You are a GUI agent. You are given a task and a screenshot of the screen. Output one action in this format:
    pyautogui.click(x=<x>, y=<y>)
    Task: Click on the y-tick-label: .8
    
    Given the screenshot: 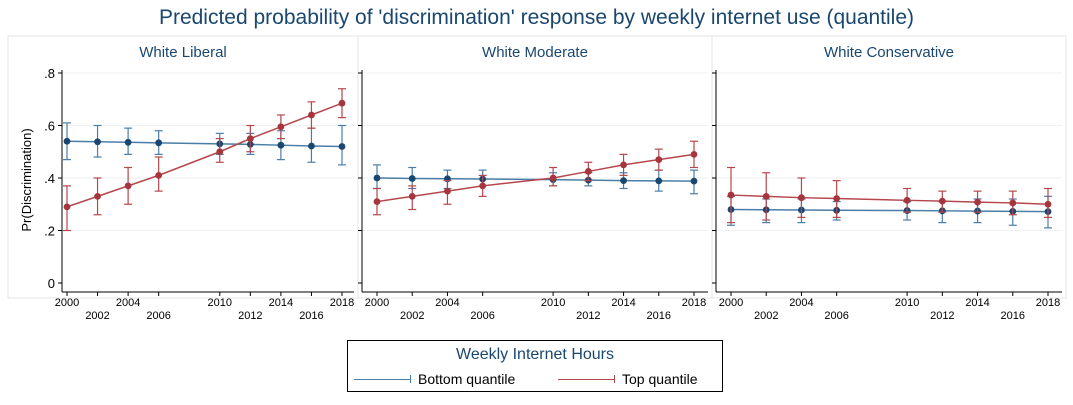 What is the action you would take?
    pyautogui.click(x=49, y=73)
    